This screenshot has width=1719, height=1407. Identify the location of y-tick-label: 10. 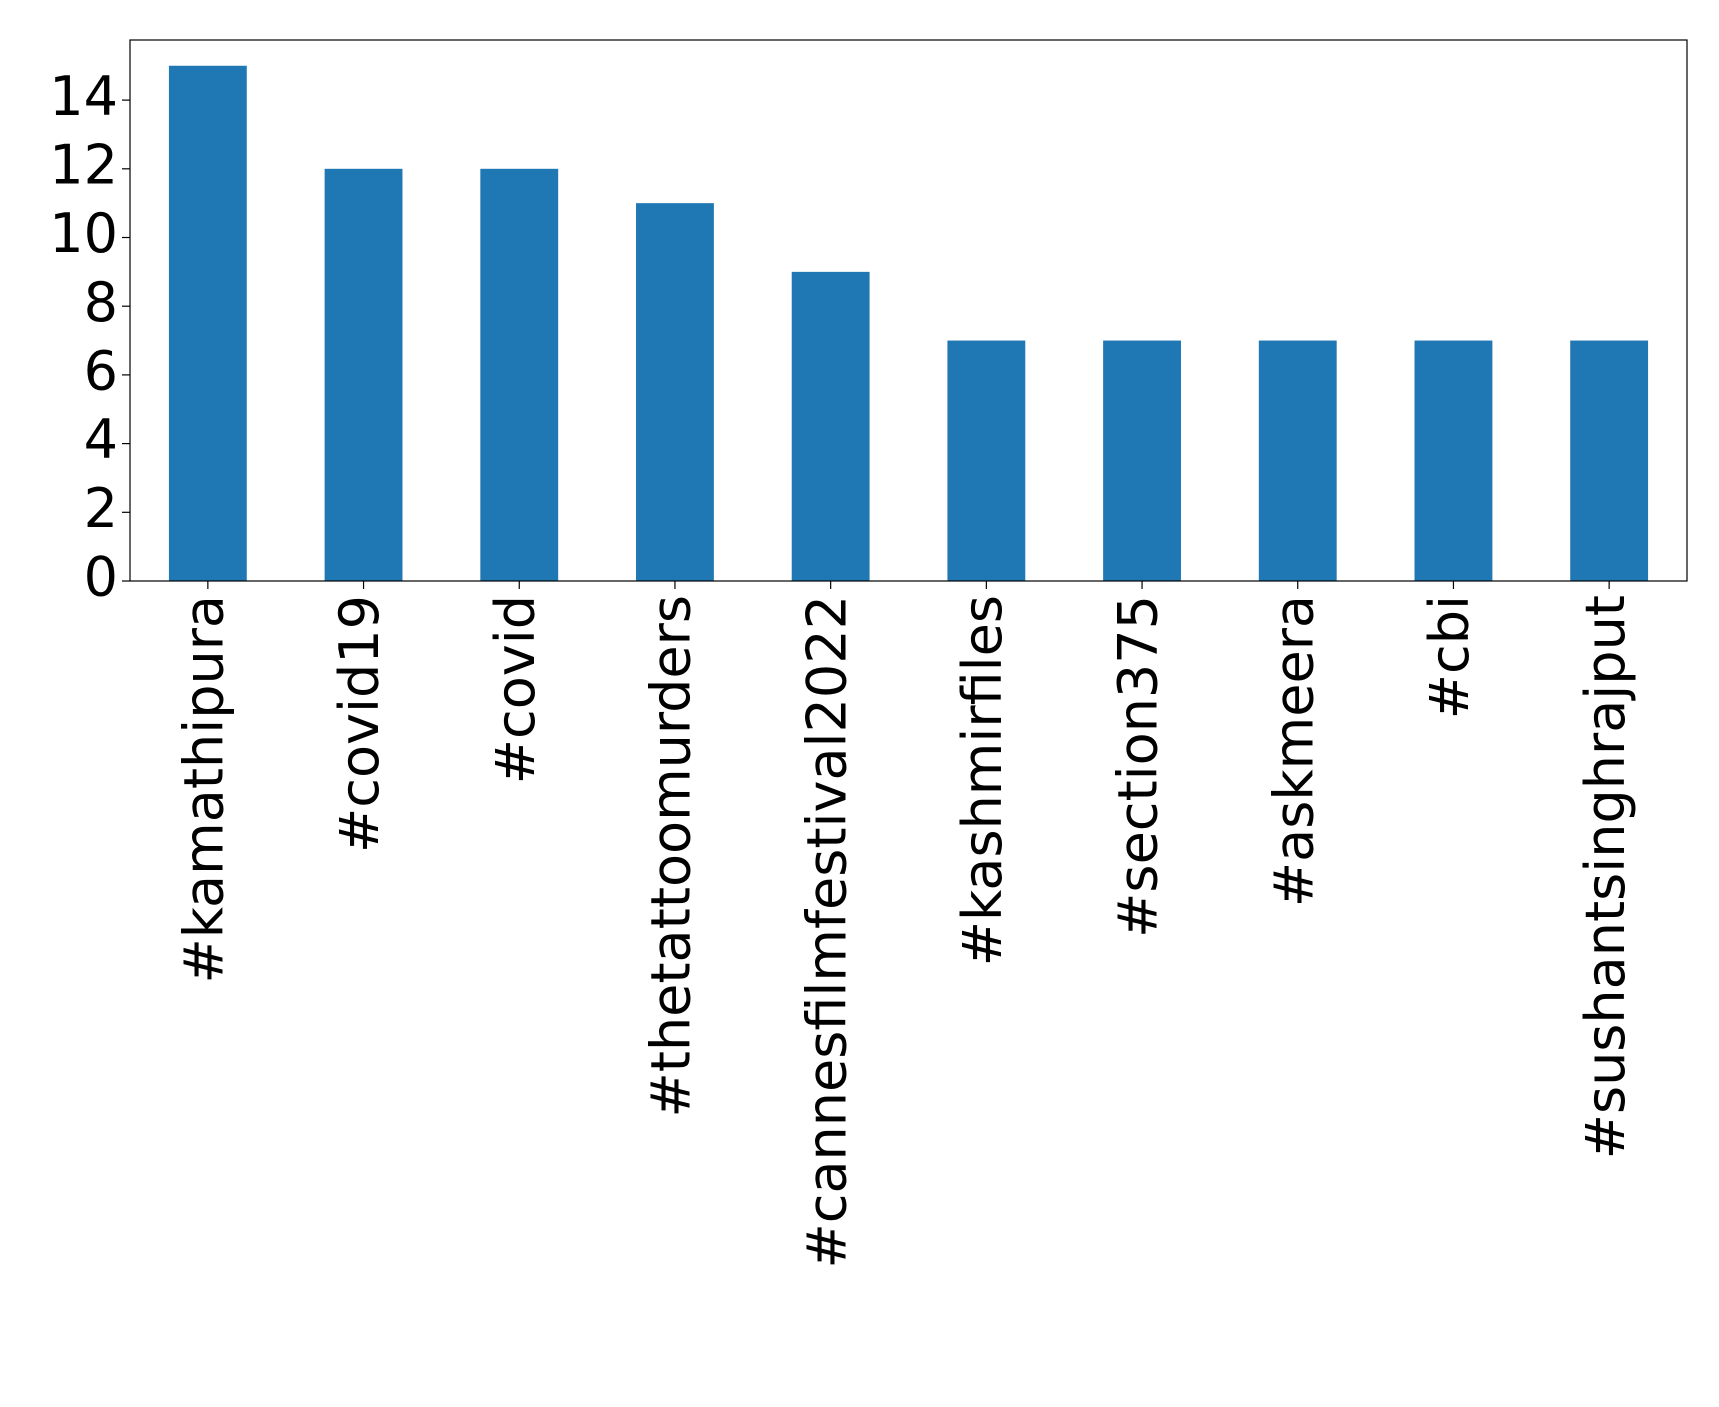
(83, 233).